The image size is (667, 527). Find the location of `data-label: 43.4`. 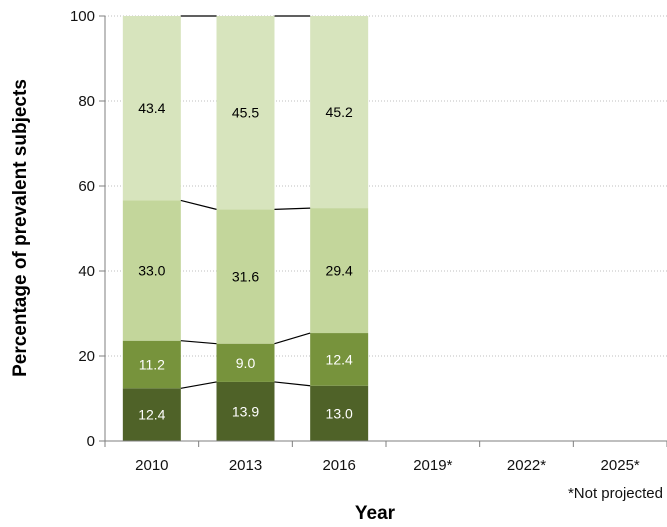

data-label: 43.4 is located at coordinates (151, 108).